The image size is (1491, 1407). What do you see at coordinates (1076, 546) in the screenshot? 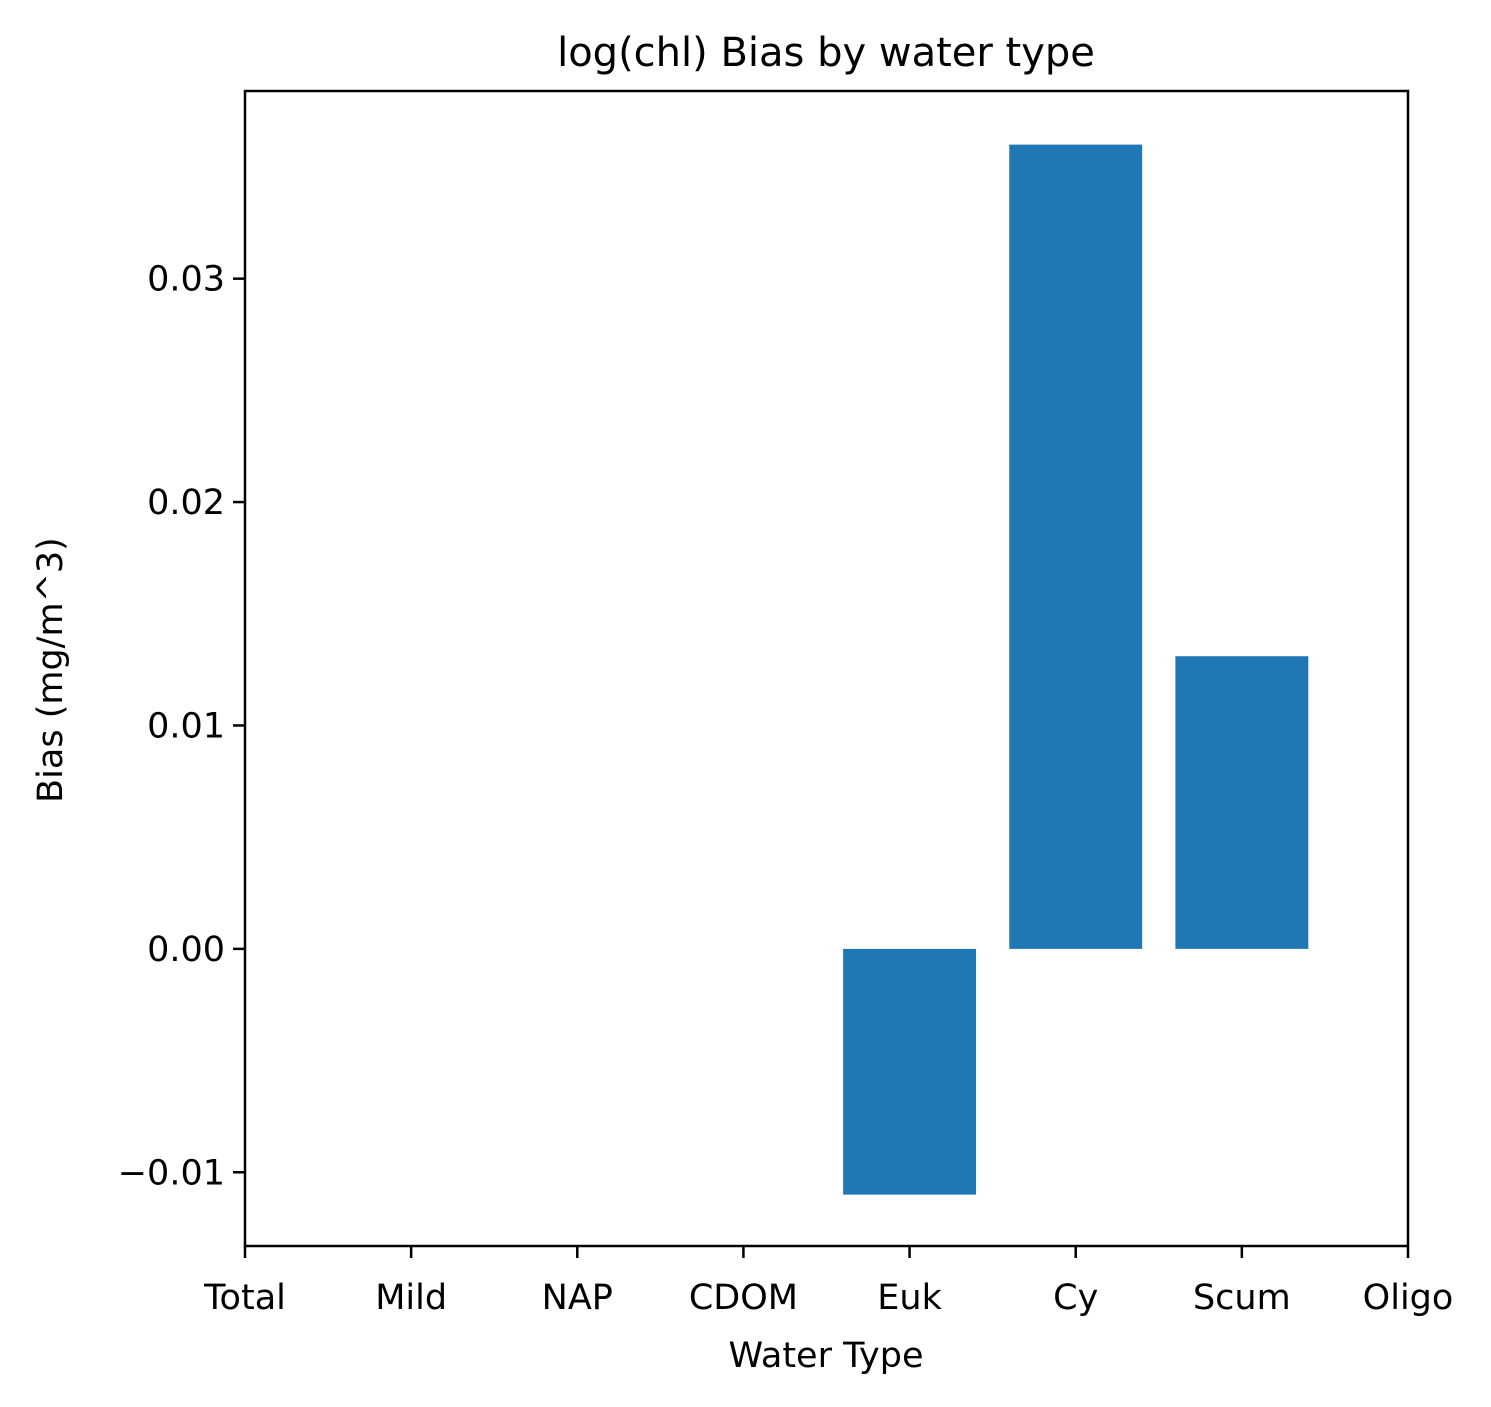
I see `bar-cy` at bounding box center [1076, 546].